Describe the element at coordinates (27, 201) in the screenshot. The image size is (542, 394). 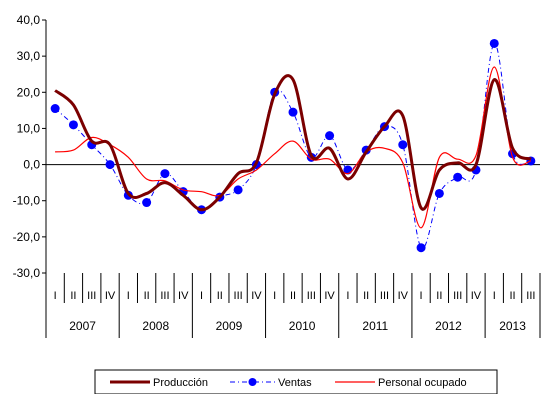
I see `y-tick-label: -10,0` at that location.